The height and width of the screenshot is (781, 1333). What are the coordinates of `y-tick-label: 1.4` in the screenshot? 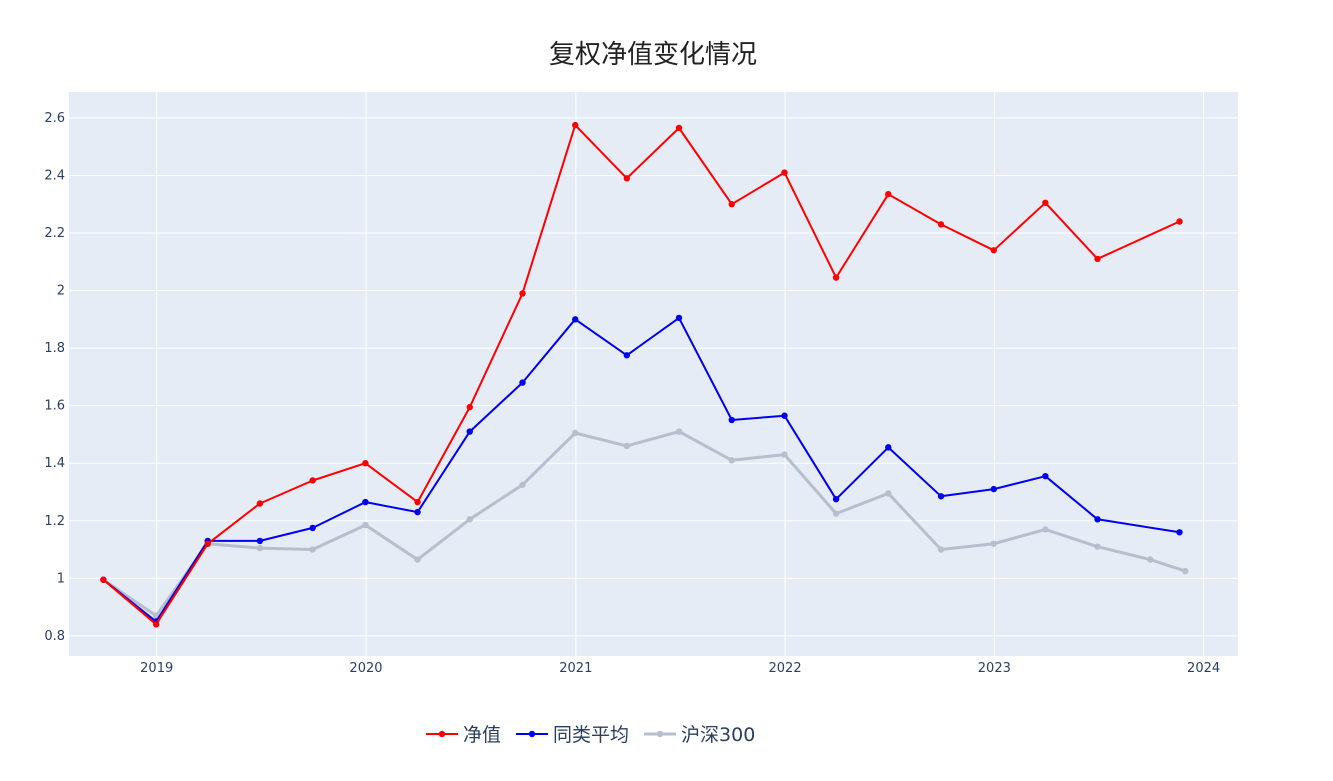 It's located at (54, 463).